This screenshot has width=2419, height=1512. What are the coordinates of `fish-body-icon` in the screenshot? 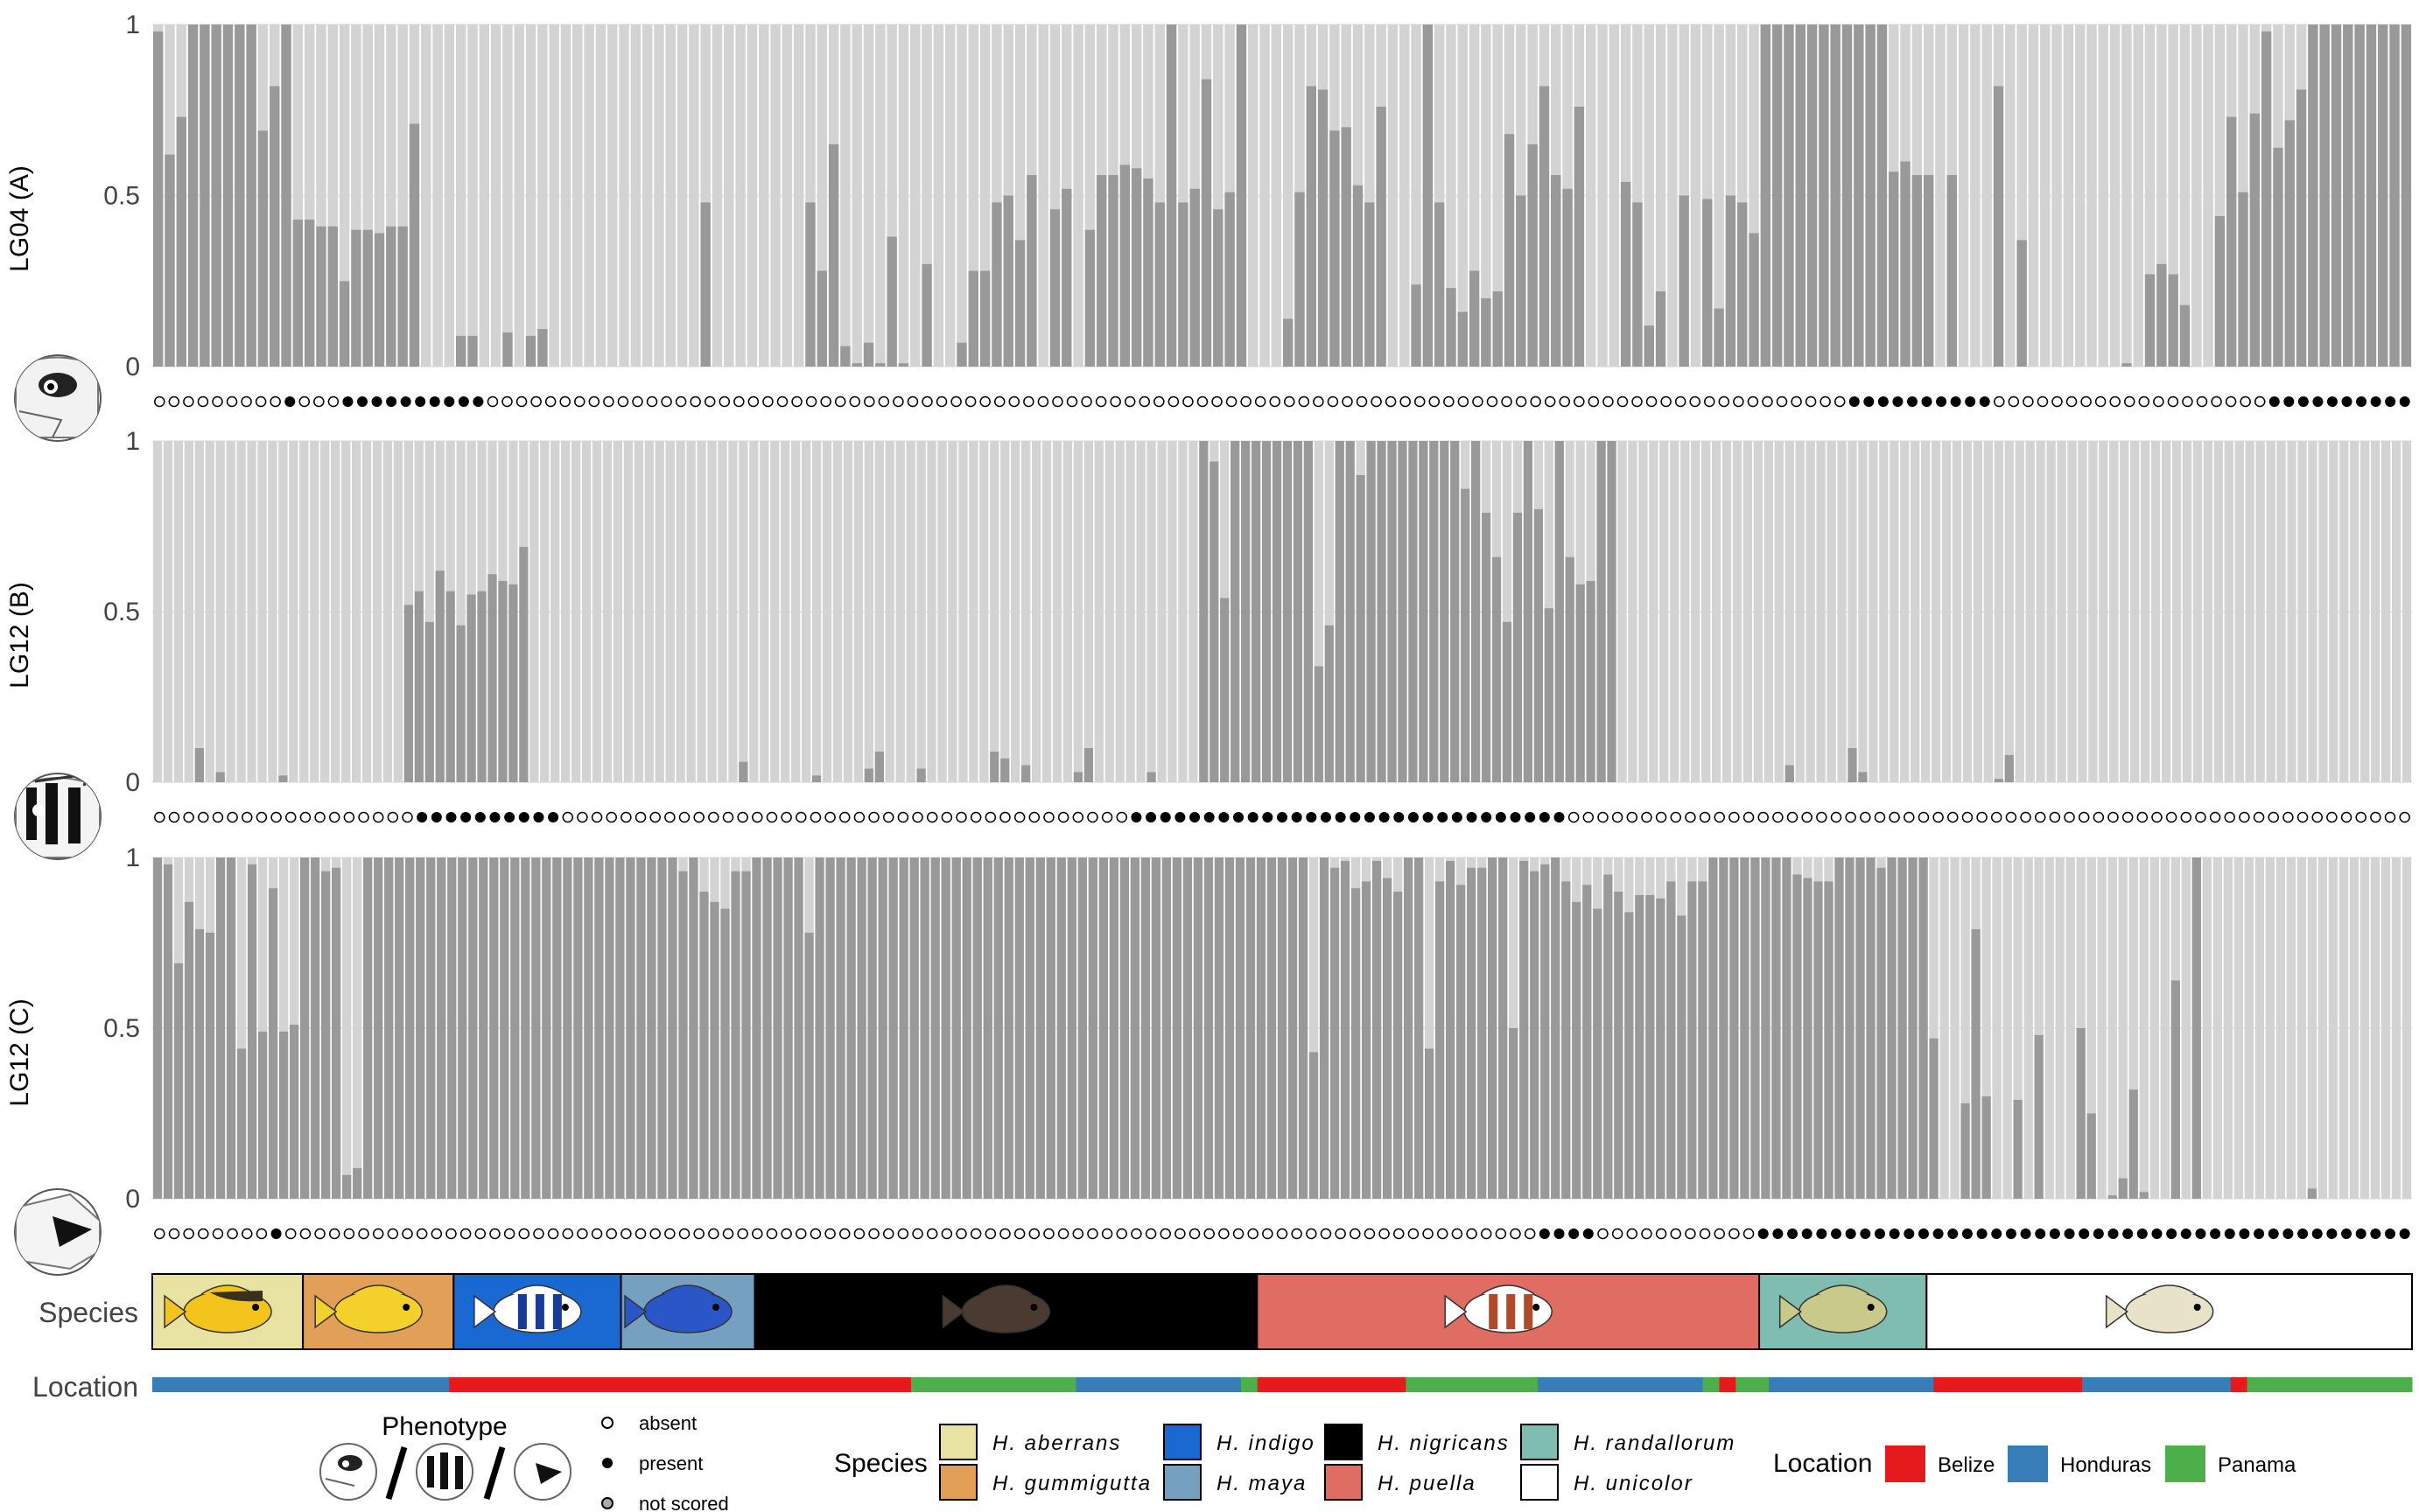 It's located at (1843, 1312).